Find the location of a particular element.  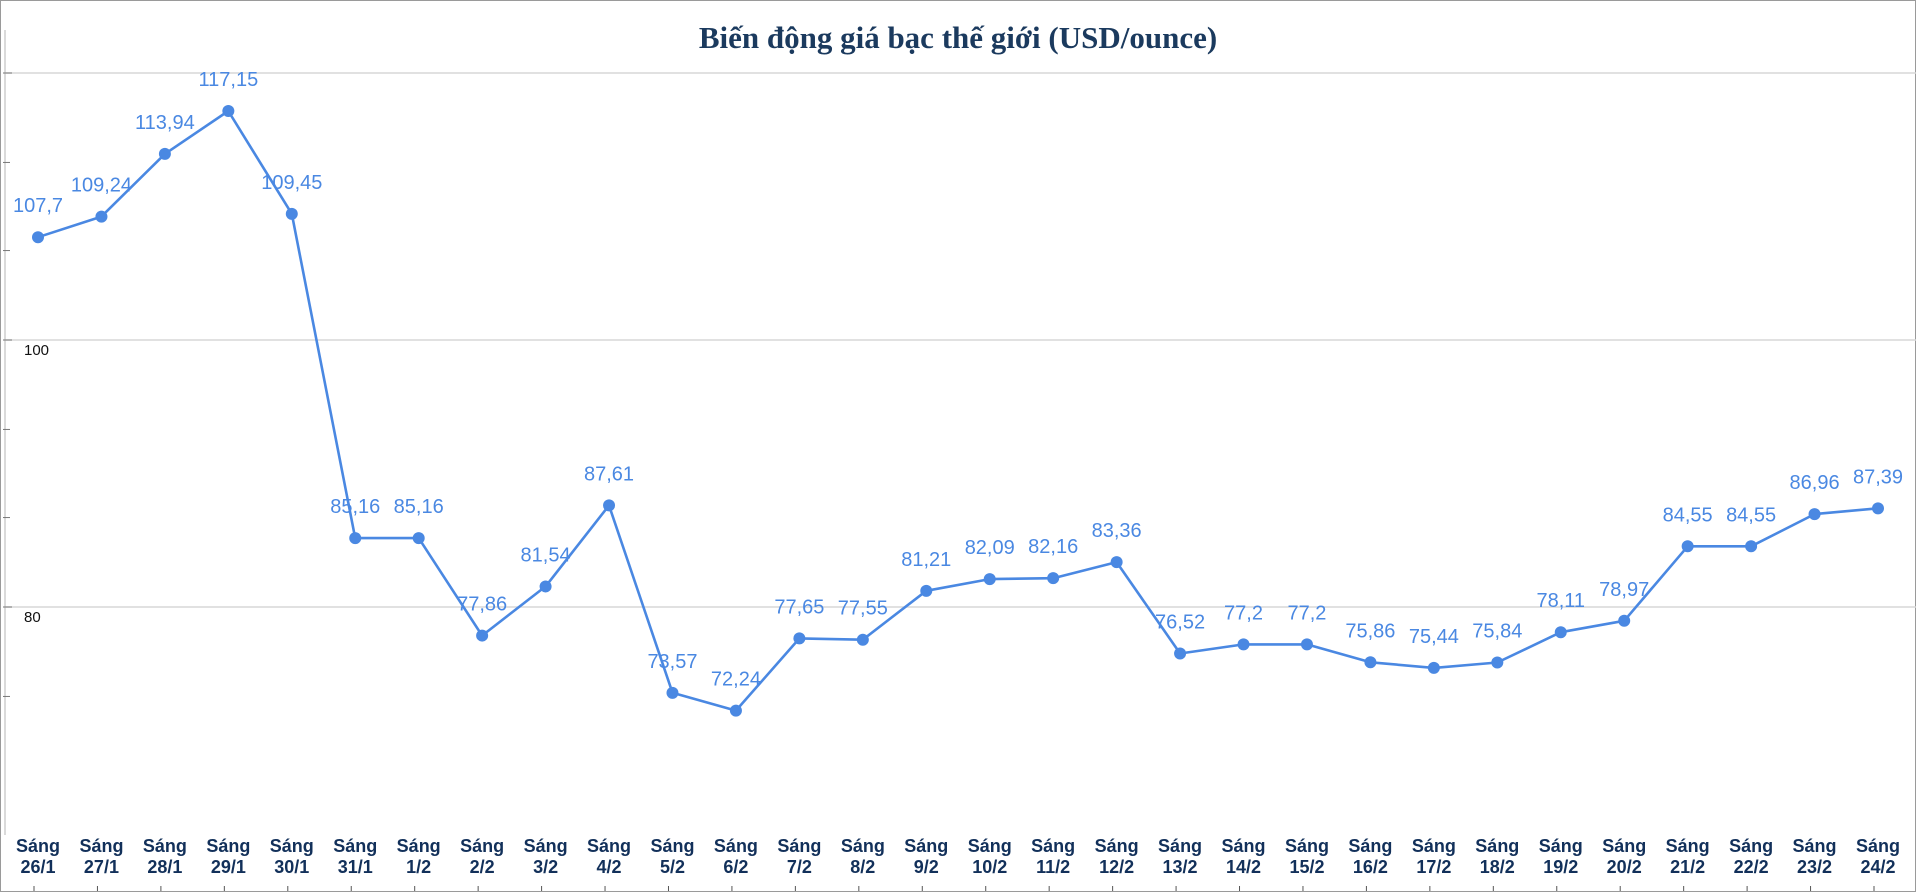

x-tick-label-line2: 23/2 is located at coordinates (1814, 867).